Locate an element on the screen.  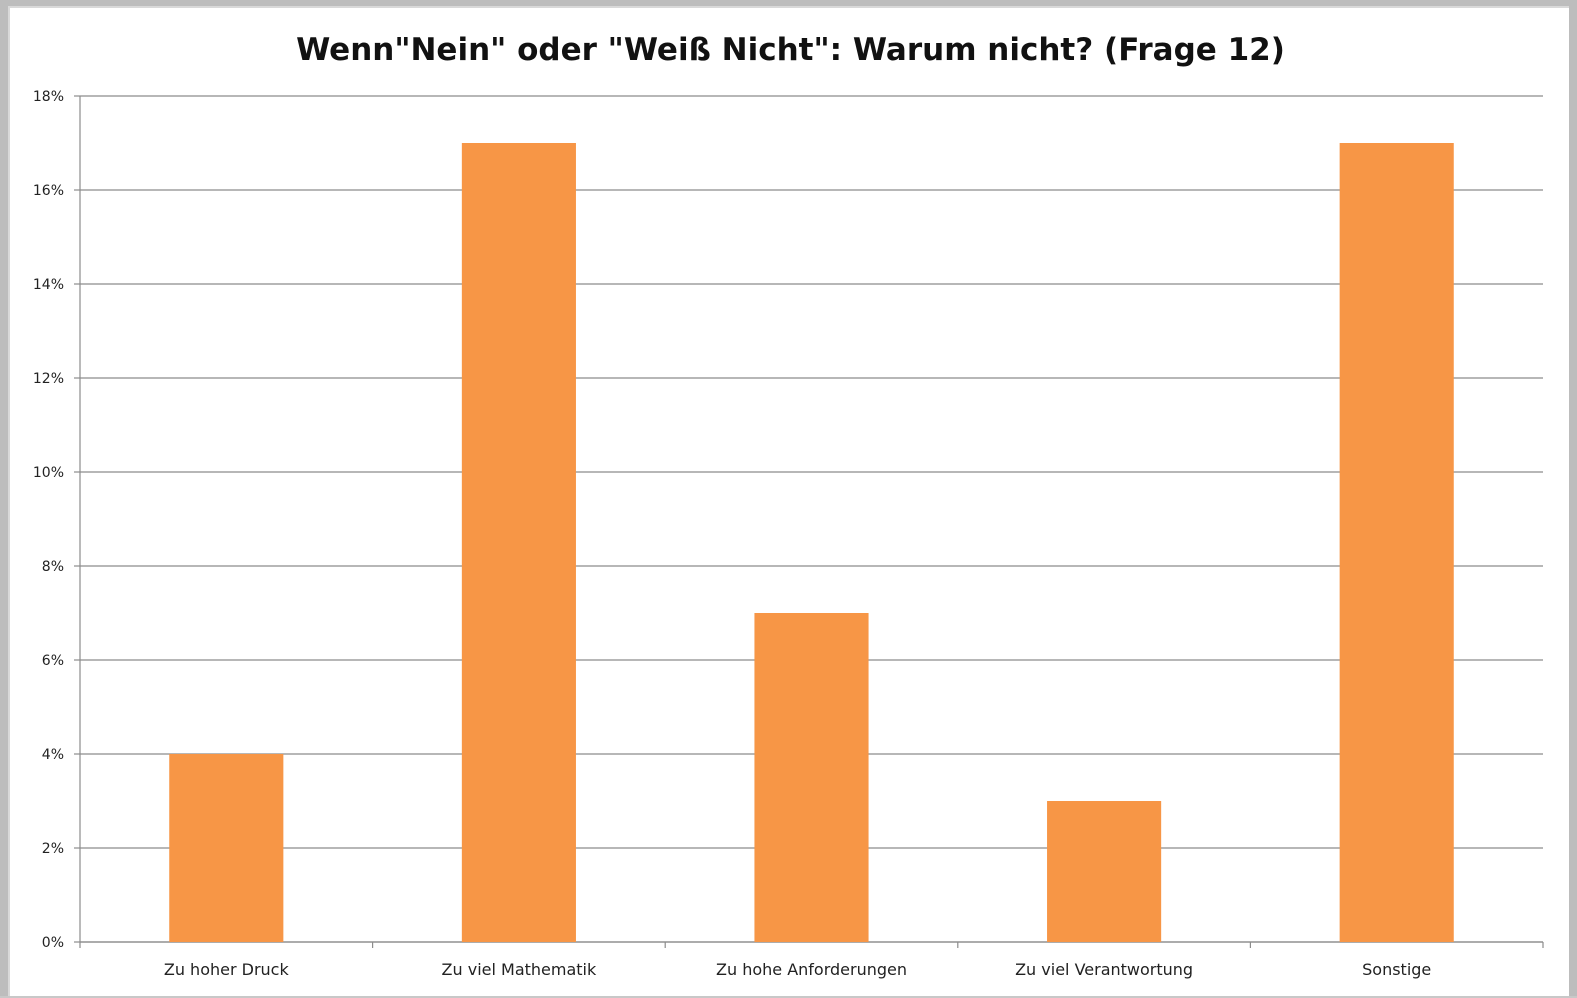
y-tick-label: 12% is located at coordinates (48, 379).